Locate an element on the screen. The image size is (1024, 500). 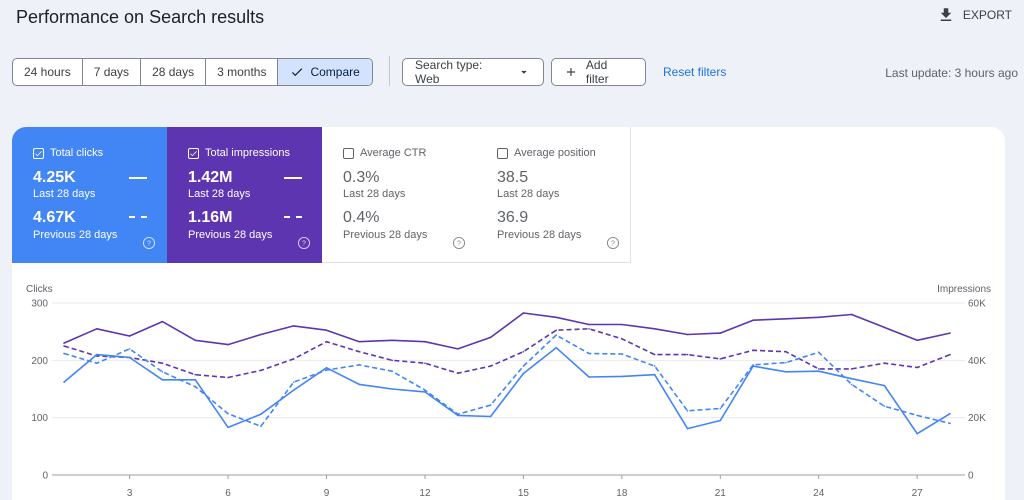
metric-label: Average CTR is located at coordinates (393, 153).